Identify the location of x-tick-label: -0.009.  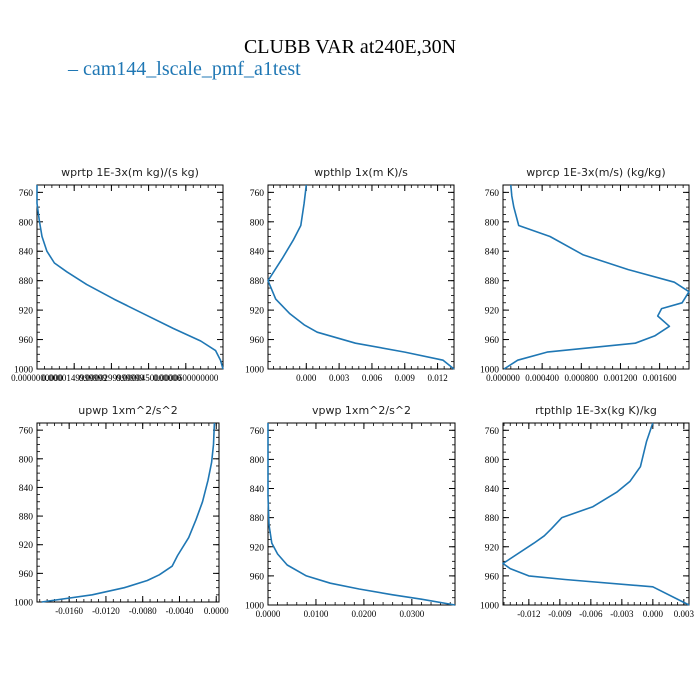
(560, 614).